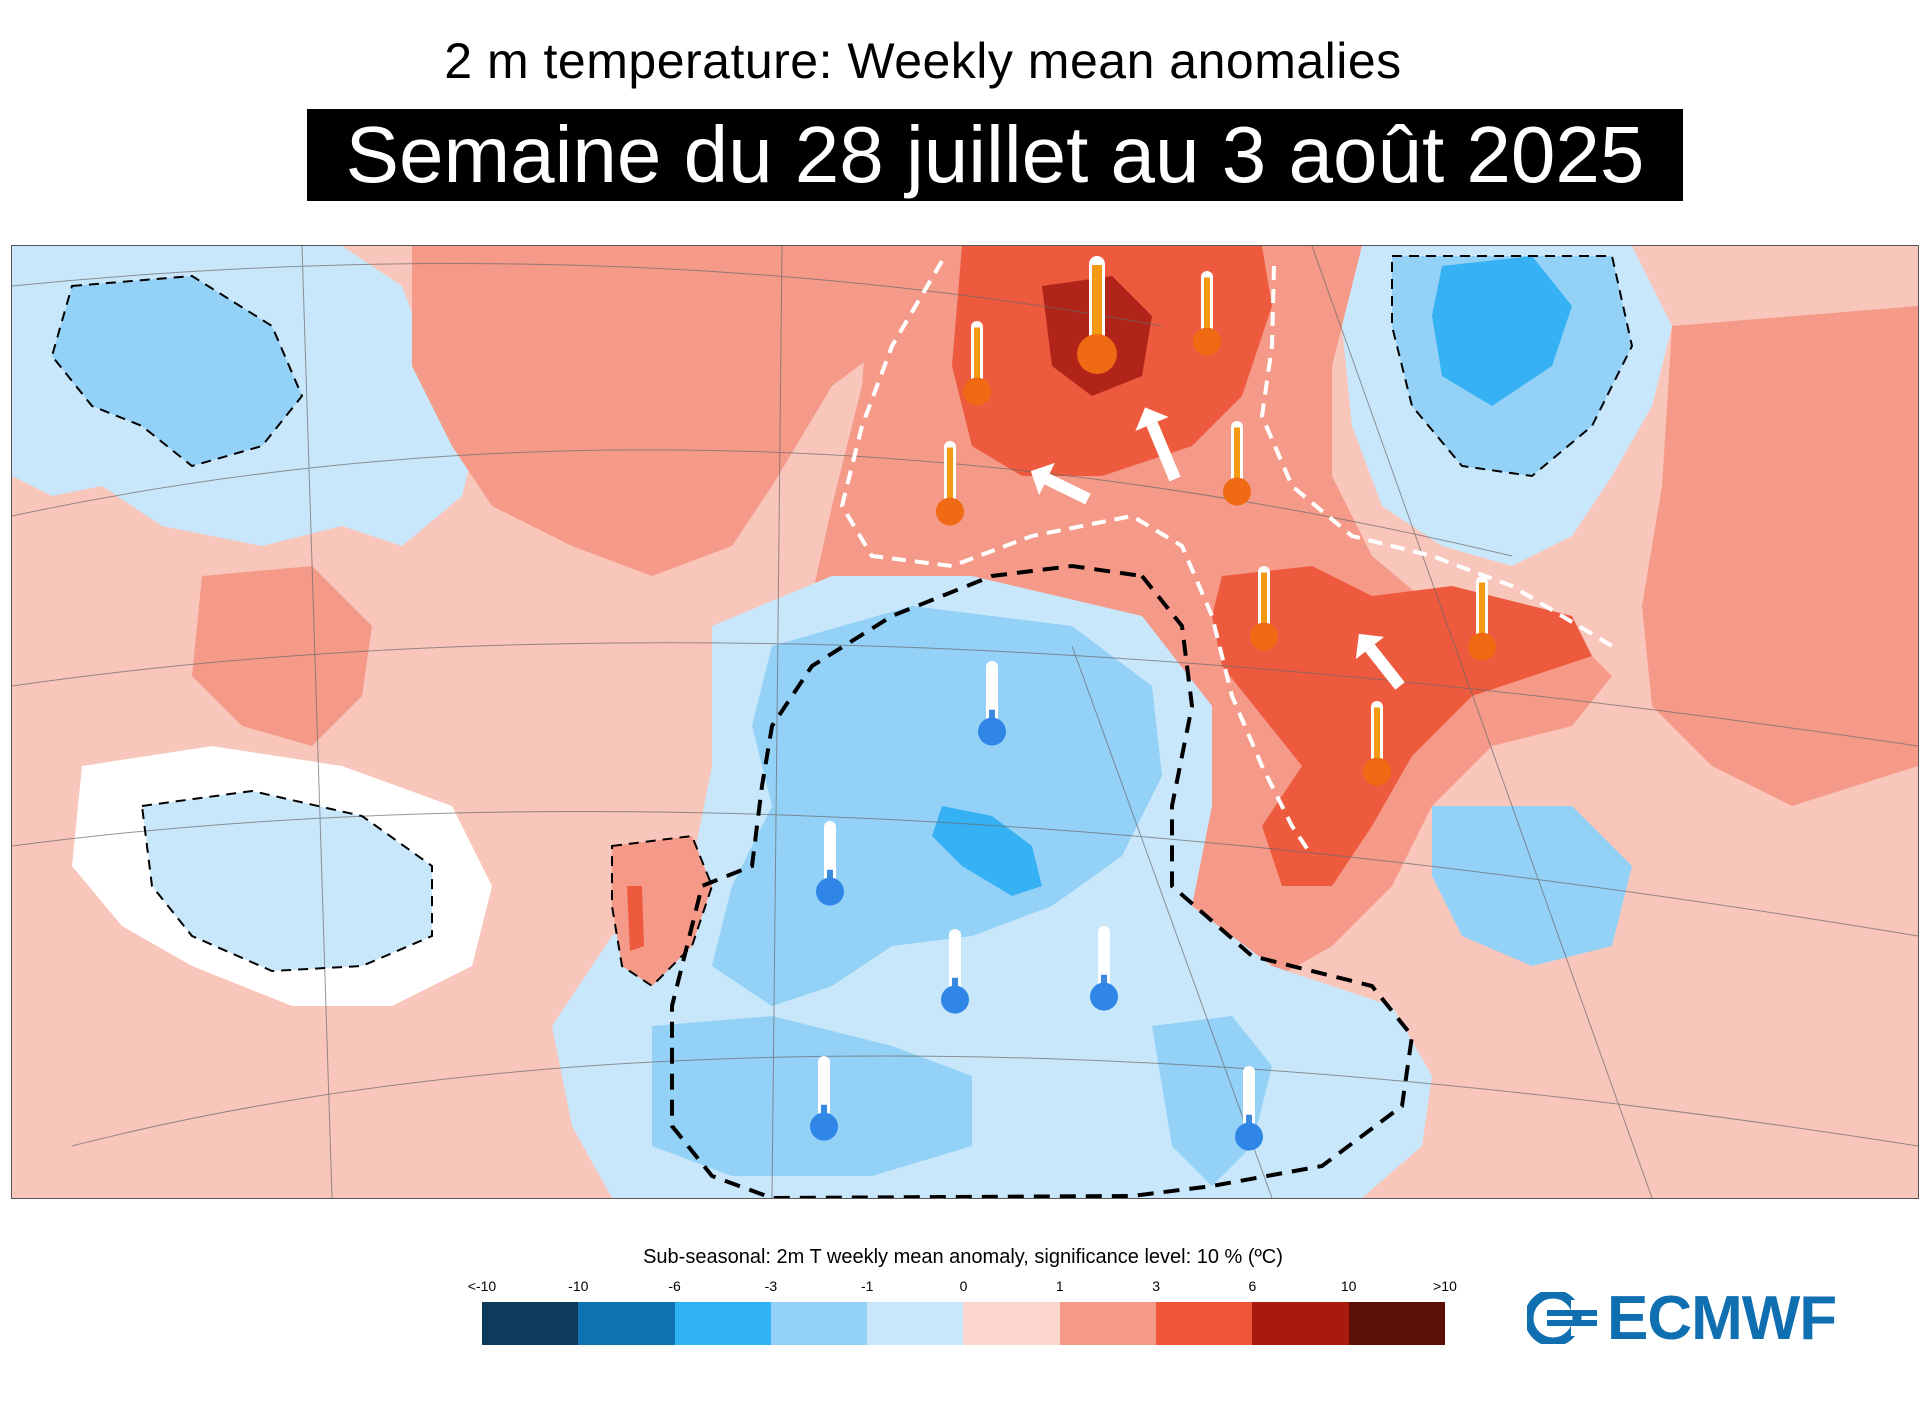  I want to click on week-banner: Semaine du 28 juillet au 3 août 2025, so click(995, 155).